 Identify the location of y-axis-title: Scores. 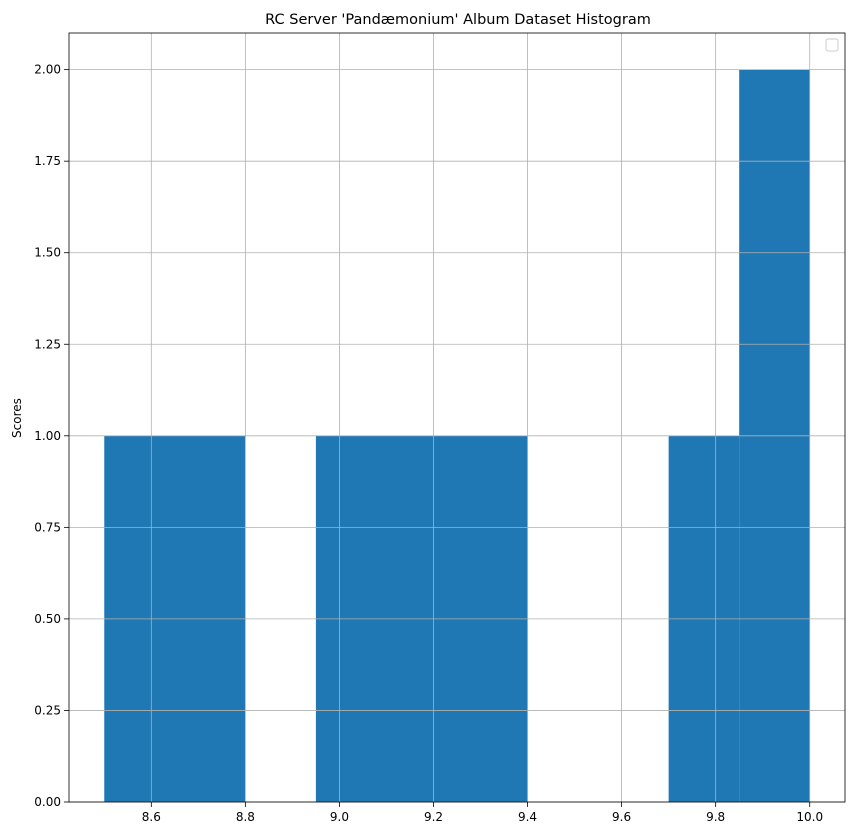
(17, 418).